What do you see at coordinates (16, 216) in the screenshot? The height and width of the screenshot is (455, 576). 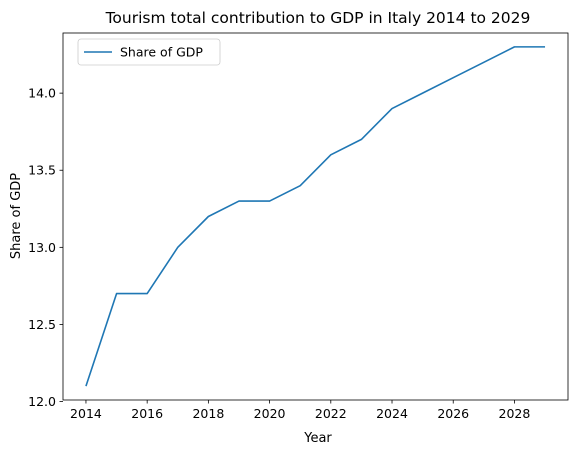 I see `y-axis-label: Share of GDP` at bounding box center [16, 216].